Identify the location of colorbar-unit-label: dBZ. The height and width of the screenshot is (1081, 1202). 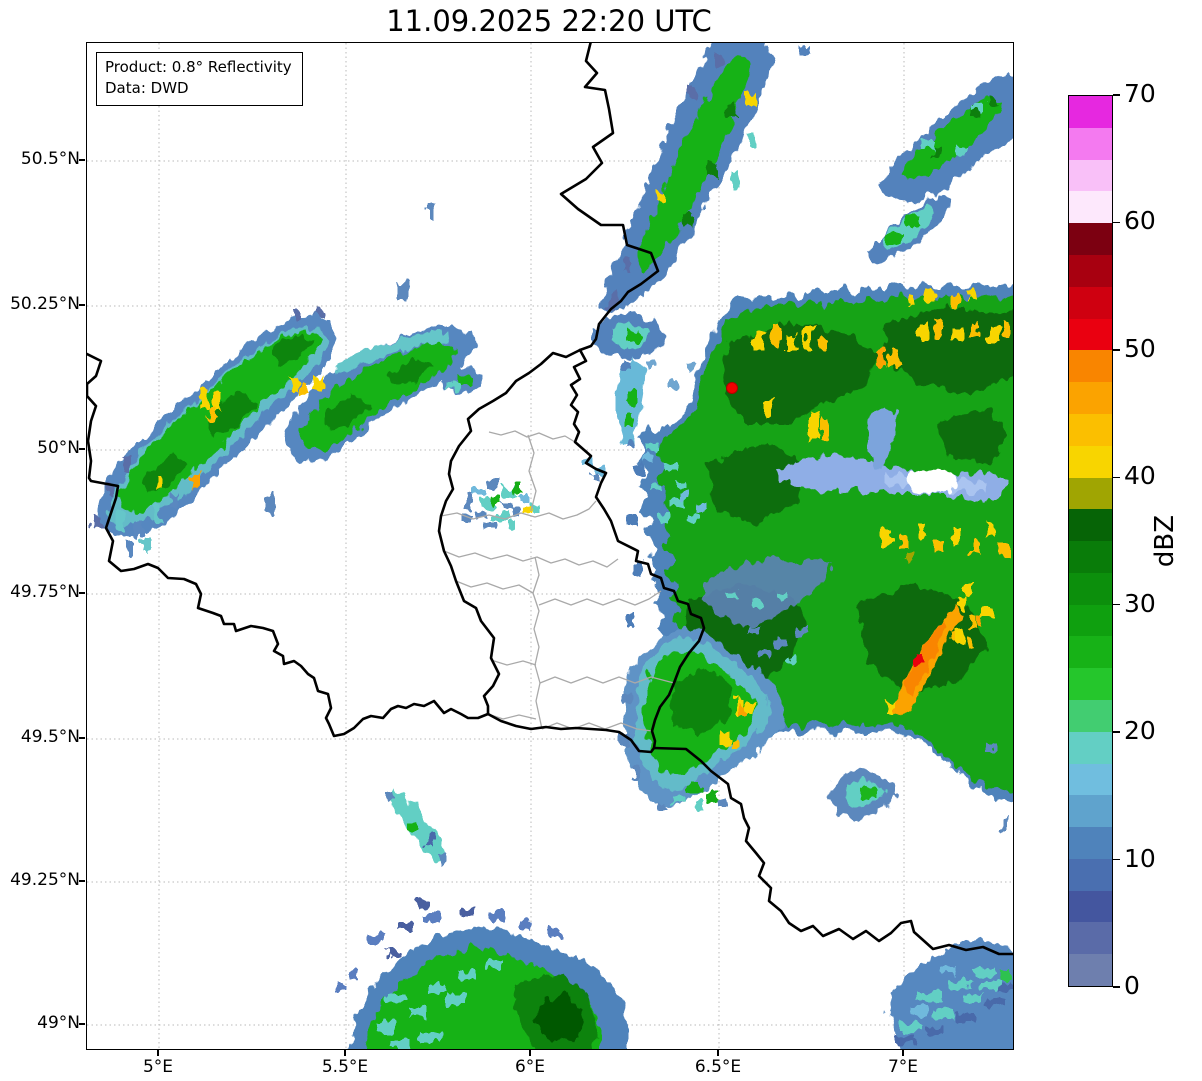
(1165, 541).